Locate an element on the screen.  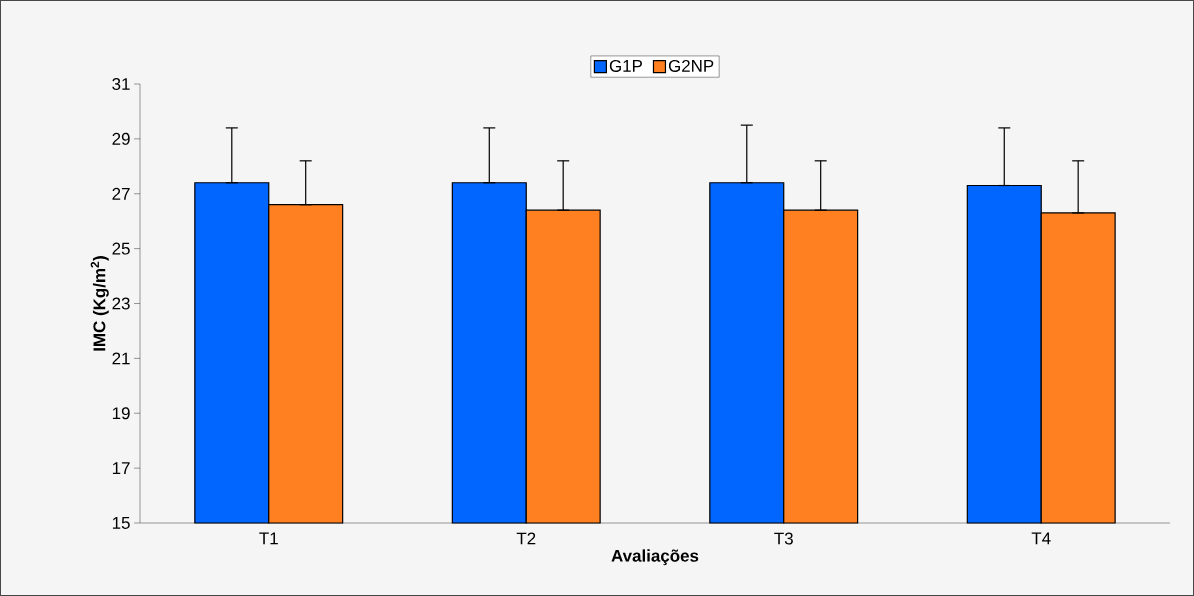
y-tick-label: 29 is located at coordinates (121, 138).